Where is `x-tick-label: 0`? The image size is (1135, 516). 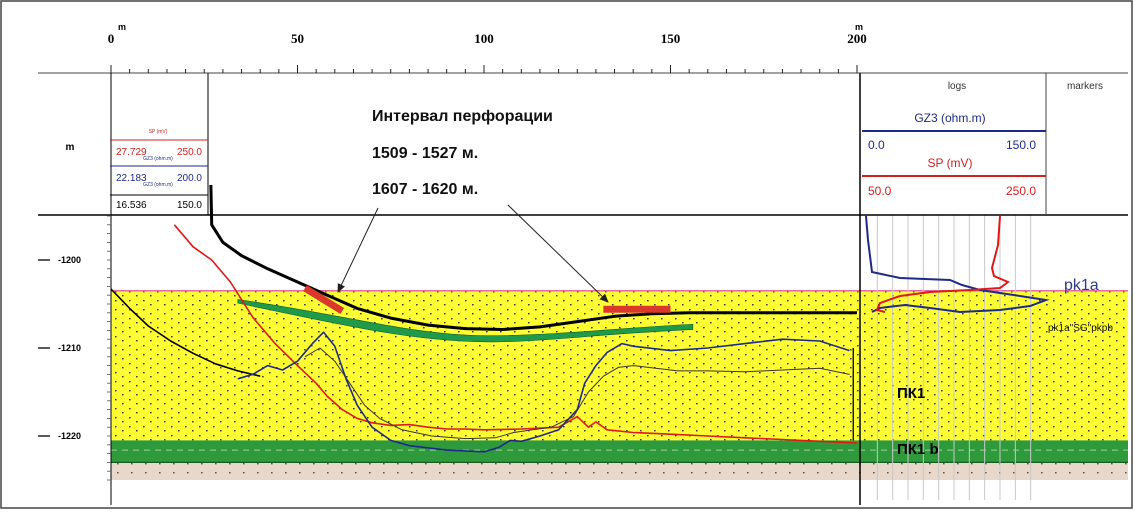 x-tick-label: 0 is located at coordinates (111, 38).